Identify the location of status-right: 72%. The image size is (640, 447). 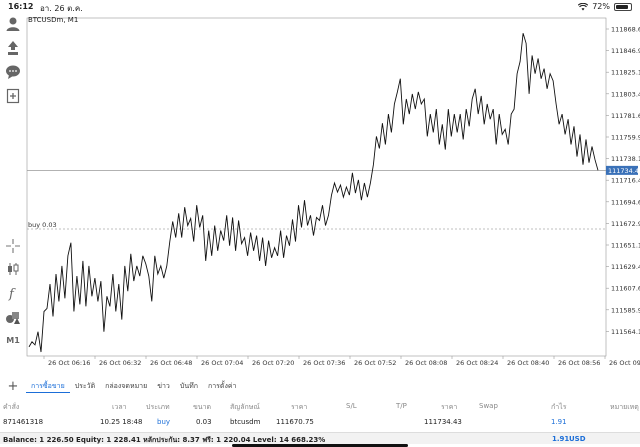
(605, 6).